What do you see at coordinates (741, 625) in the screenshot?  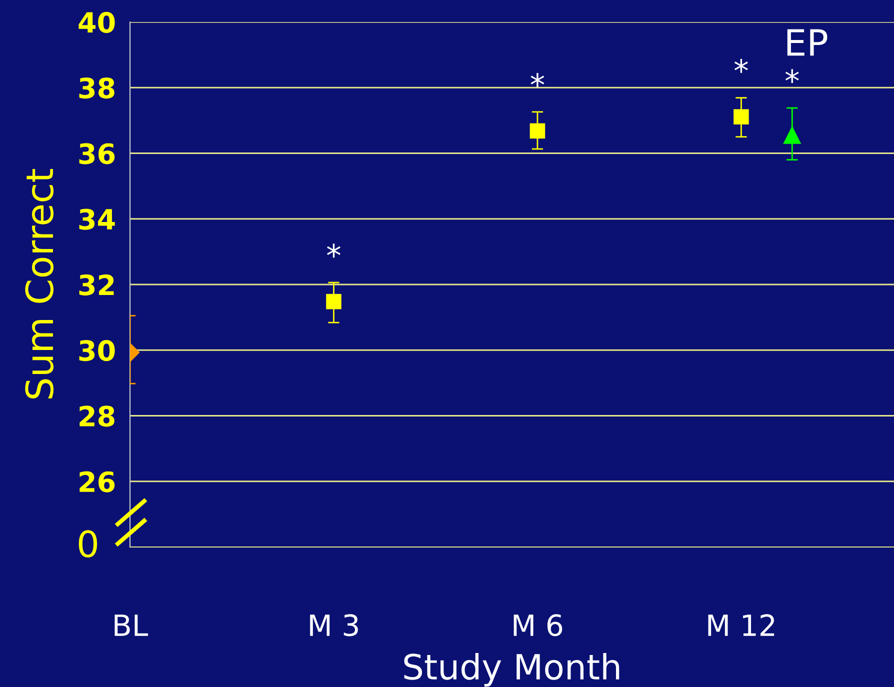 I see `x-tick-label: M 12` at bounding box center [741, 625].